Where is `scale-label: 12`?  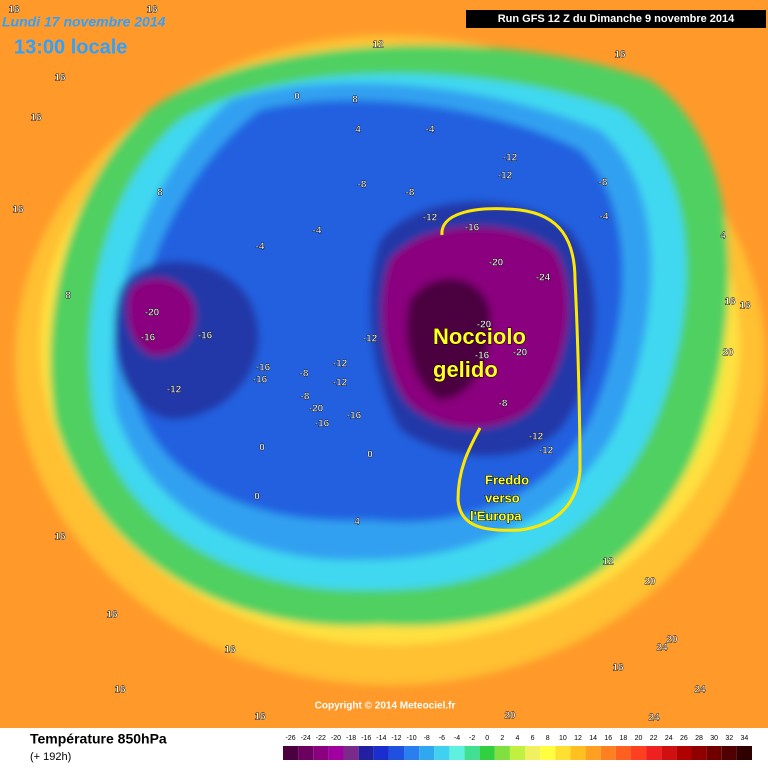
scale-label: 12 is located at coordinates (578, 738).